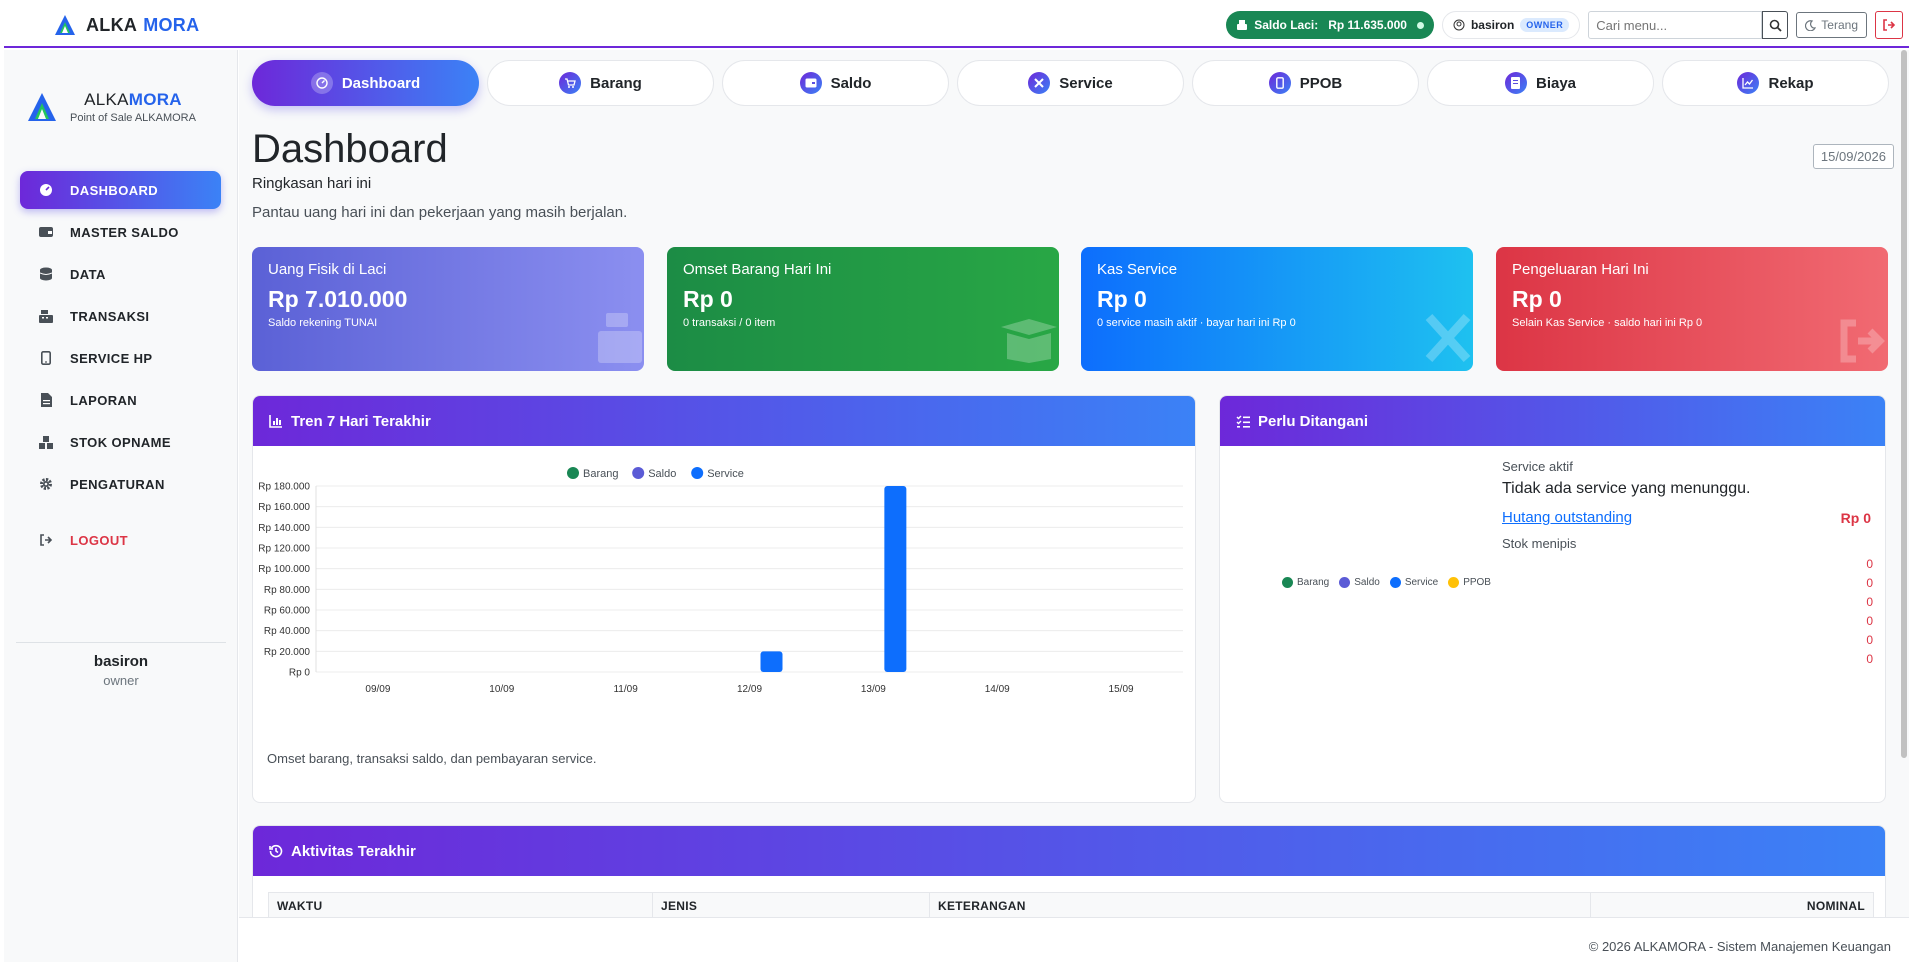 Image resolution: width=1913 pixels, height=967 pixels. I want to click on column-header-jenis: JENIS, so click(791, 904).